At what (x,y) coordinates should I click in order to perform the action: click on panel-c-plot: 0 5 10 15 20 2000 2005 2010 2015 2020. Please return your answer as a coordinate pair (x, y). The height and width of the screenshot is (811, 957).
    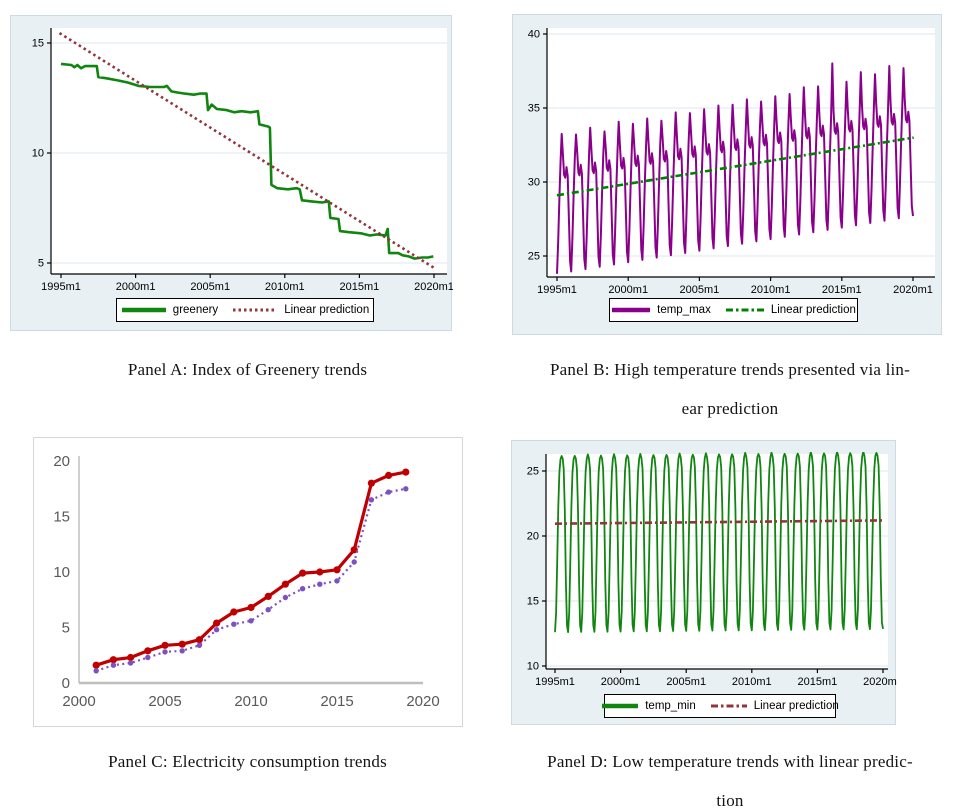
    Looking at the image, I should click on (246, 581).